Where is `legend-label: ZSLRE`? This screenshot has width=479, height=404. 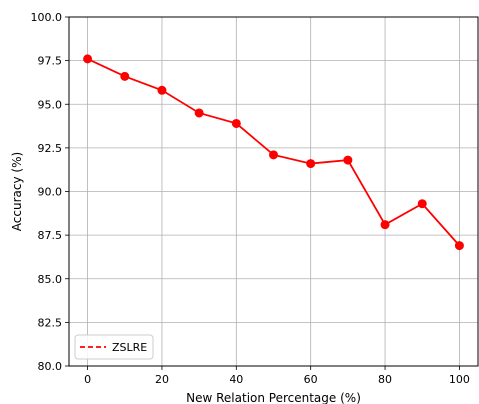 legend-label: ZSLRE is located at coordinates (129, 347).